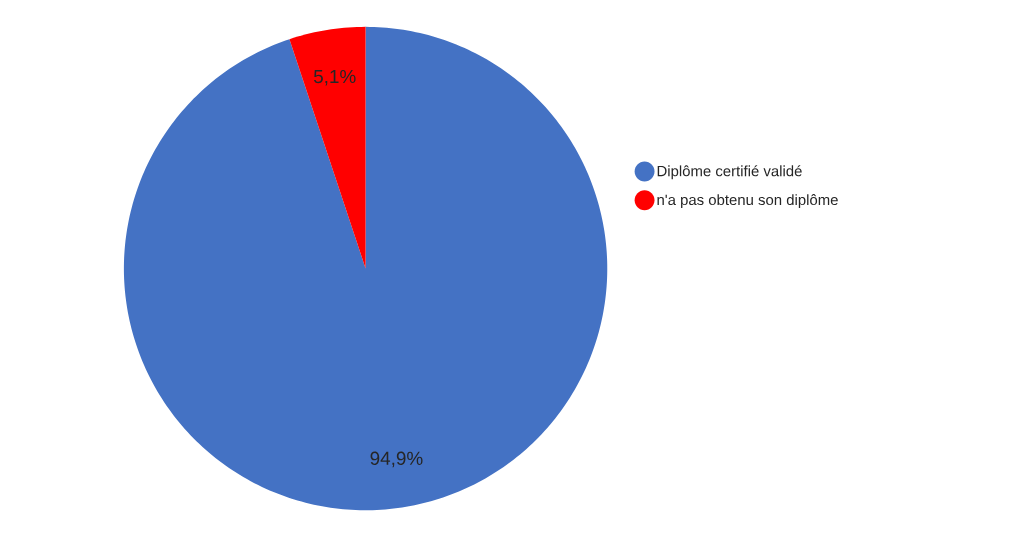  What do you see at coordinates (334, 77) in the screenshot?
I see `data-label: 5,1%` at bounding box center [334, 77].